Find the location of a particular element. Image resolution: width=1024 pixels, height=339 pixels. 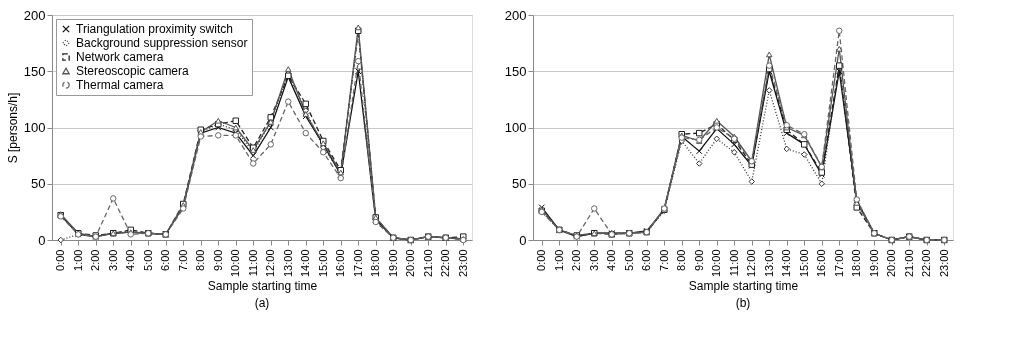

text: (a) is located at coordinates (262, 302).